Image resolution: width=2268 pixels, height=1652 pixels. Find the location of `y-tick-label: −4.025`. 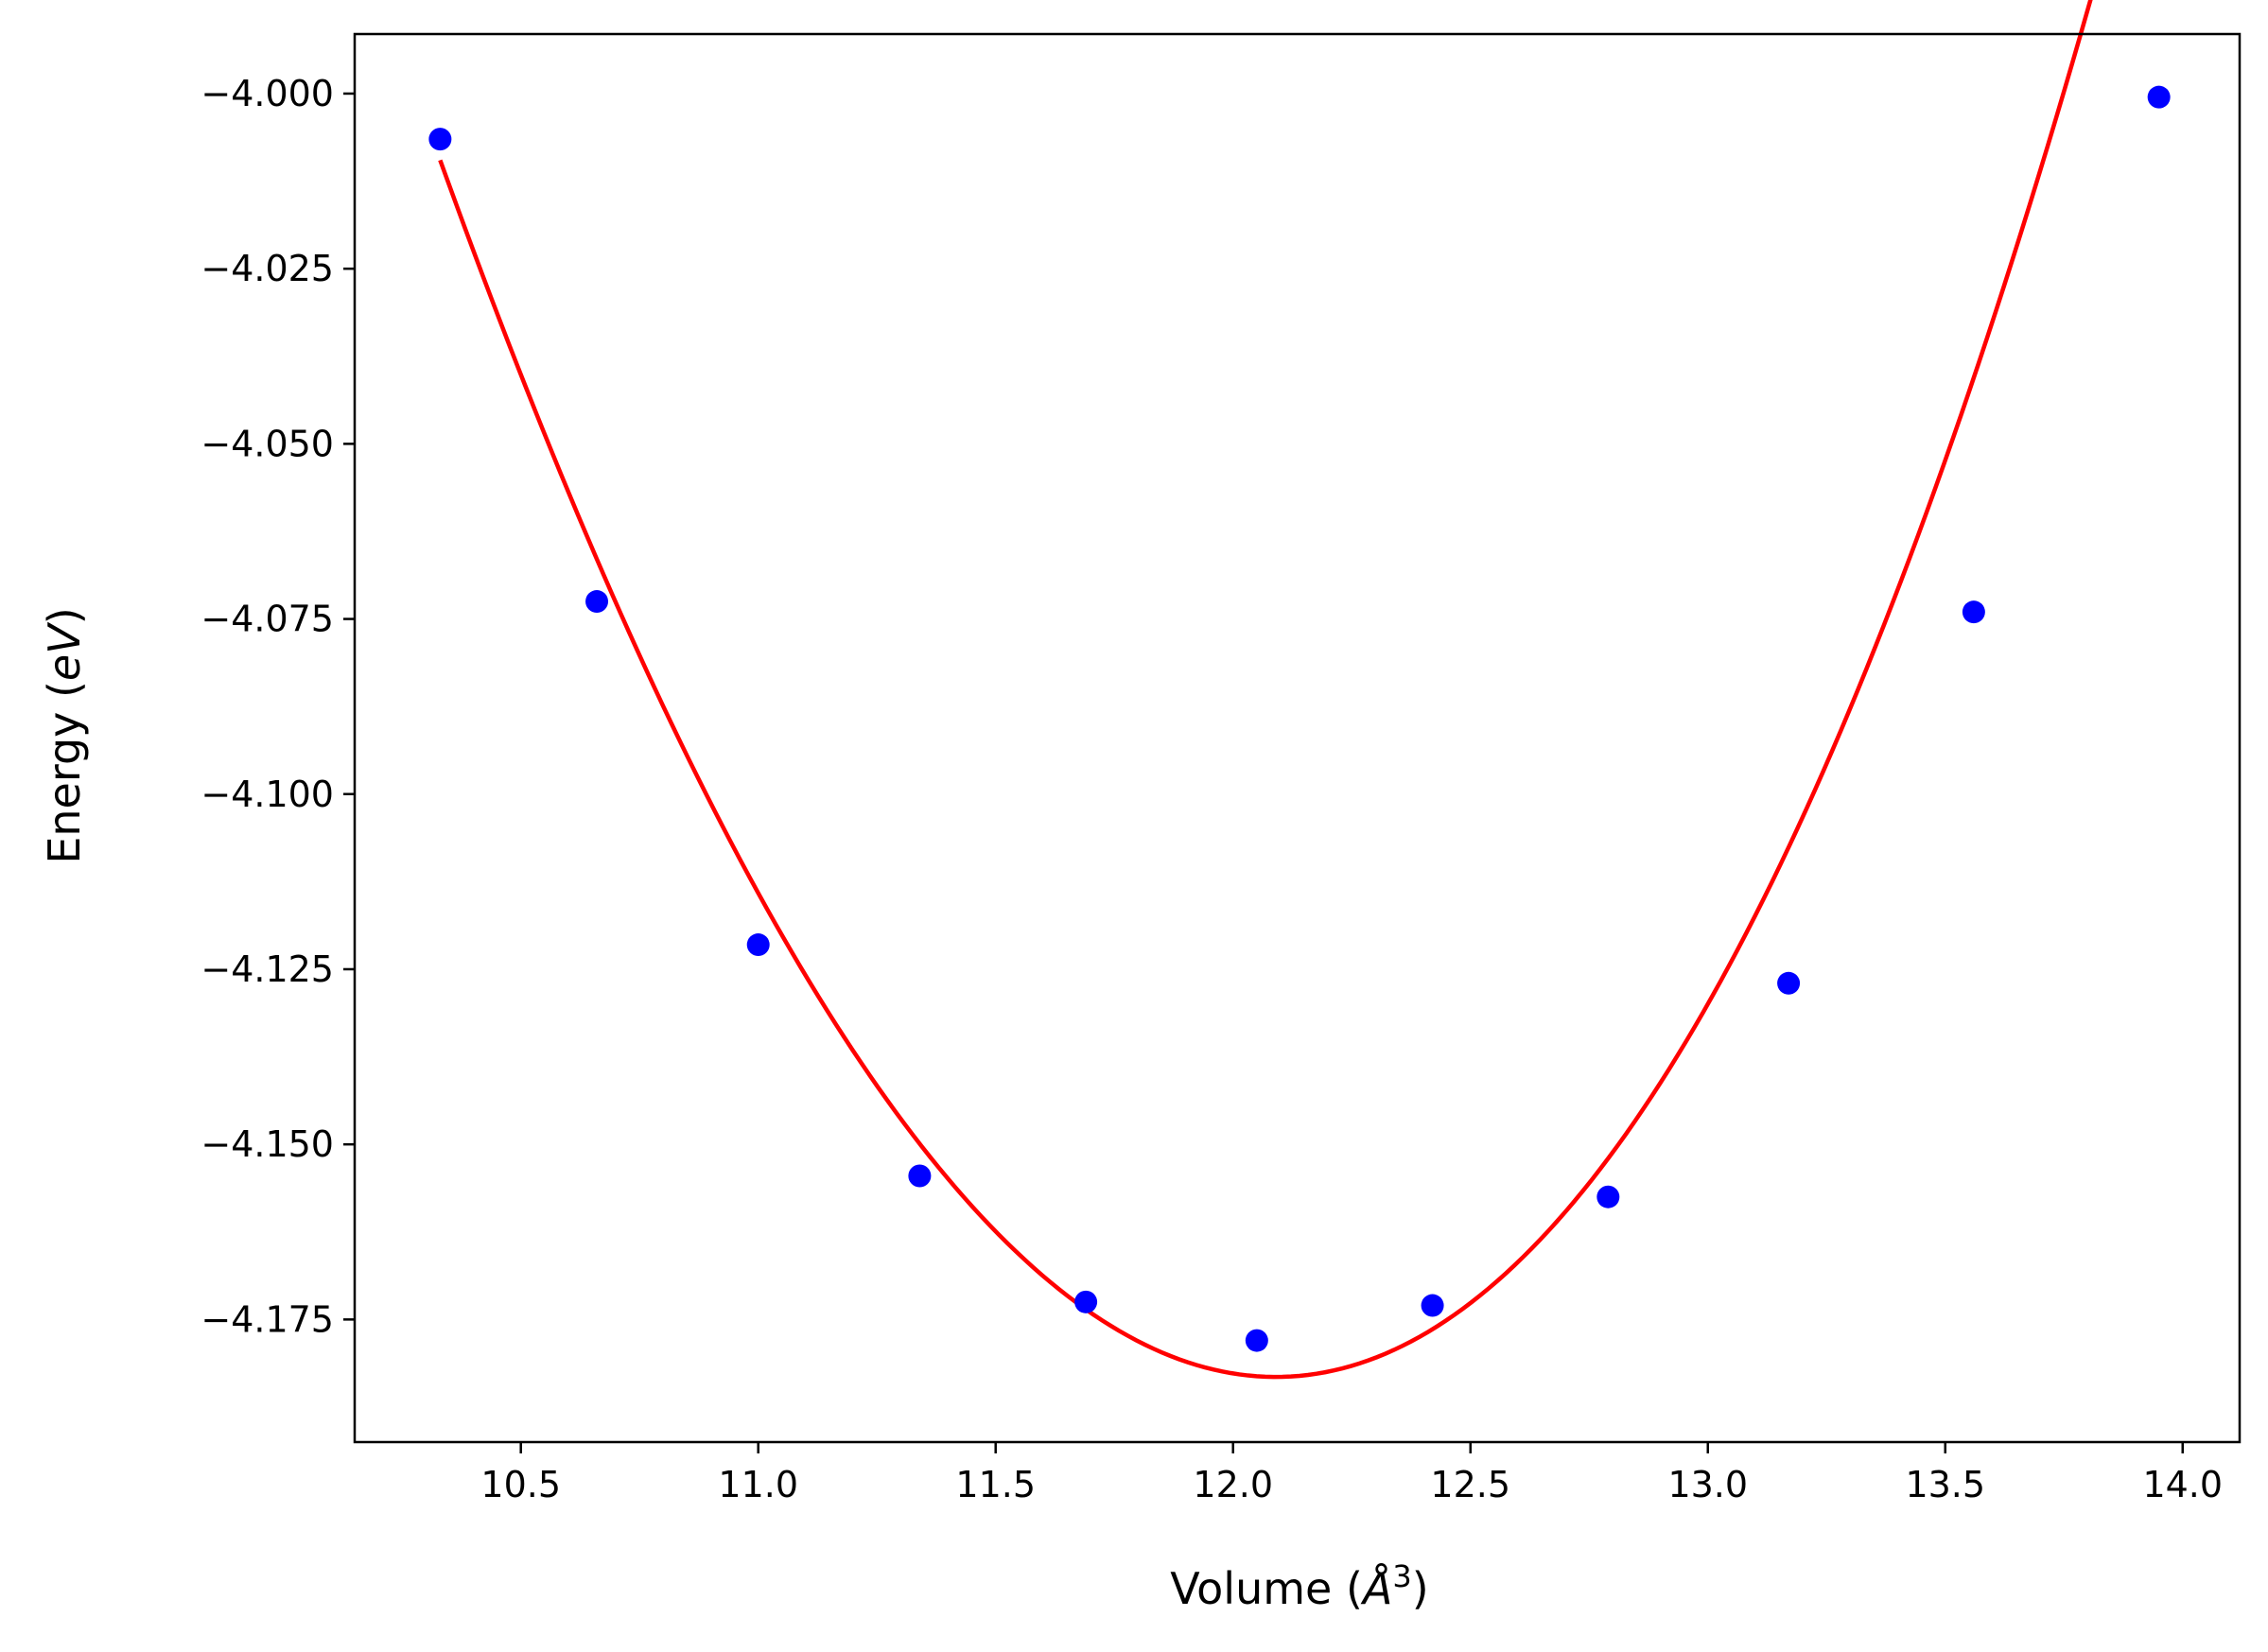

y-tick-label: −4.025 is located at coordinates (267, 269).